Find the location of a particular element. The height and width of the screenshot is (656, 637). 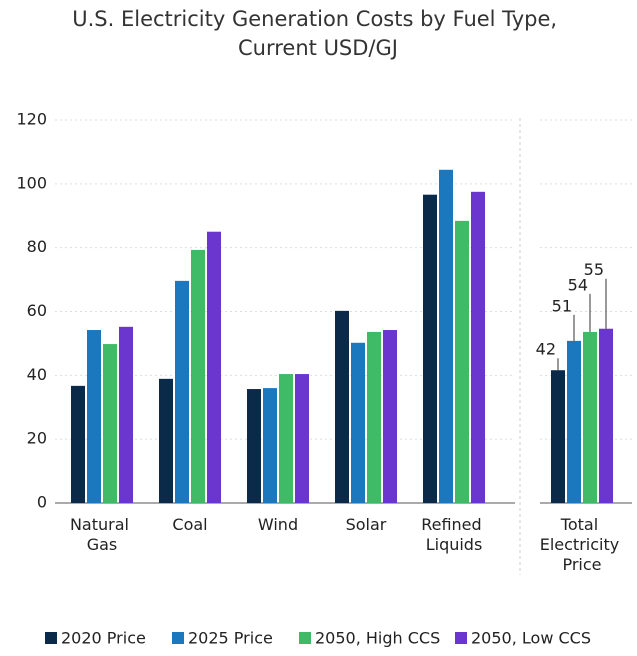

x-tick-label: Coal is located at coordinates (189, 524).